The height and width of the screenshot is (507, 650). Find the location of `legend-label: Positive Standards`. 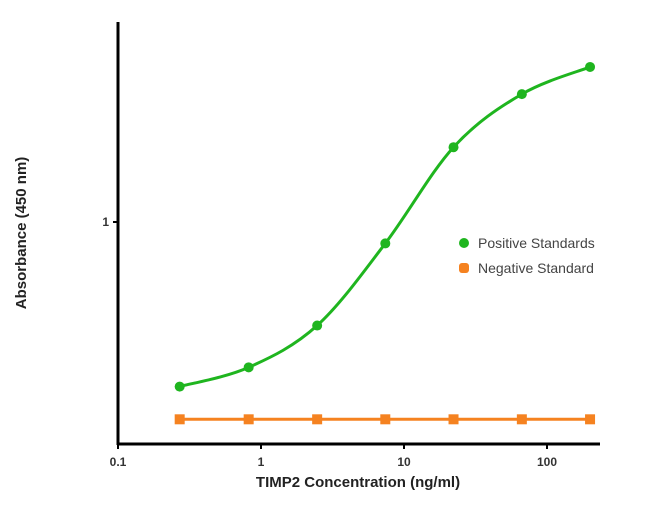

legend-label: Positive Standards is located at coordinates (536, 243).